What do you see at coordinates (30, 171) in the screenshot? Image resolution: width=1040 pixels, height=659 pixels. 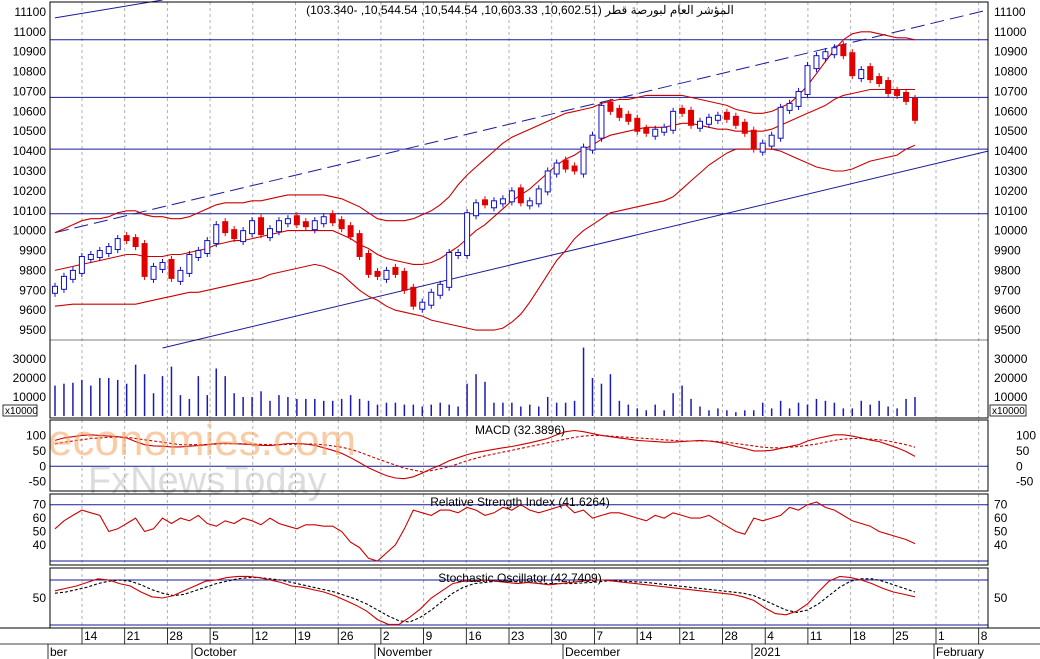 I see `price-tick-label-left: 10300` at bounding box center [30, 171].